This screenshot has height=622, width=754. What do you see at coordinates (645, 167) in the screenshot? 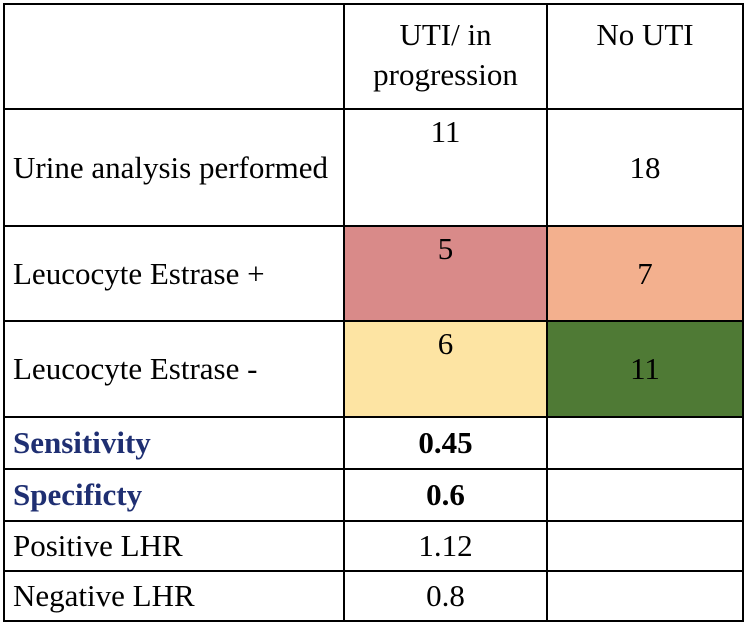
I see `cell-urine-no-uti: 18` at bounding box center [645, 167].